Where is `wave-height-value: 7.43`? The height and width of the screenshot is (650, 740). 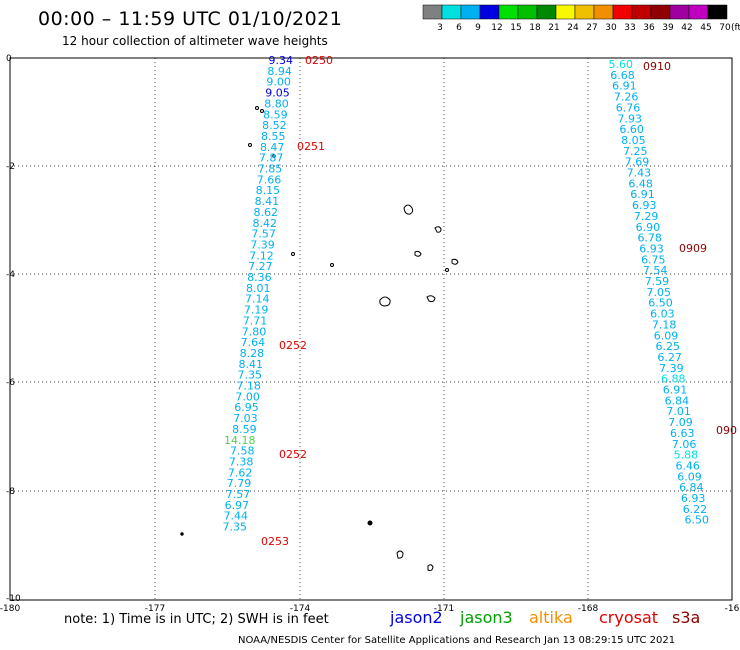
wave-height-value: 7.43 is located at coordinates (639, 173).